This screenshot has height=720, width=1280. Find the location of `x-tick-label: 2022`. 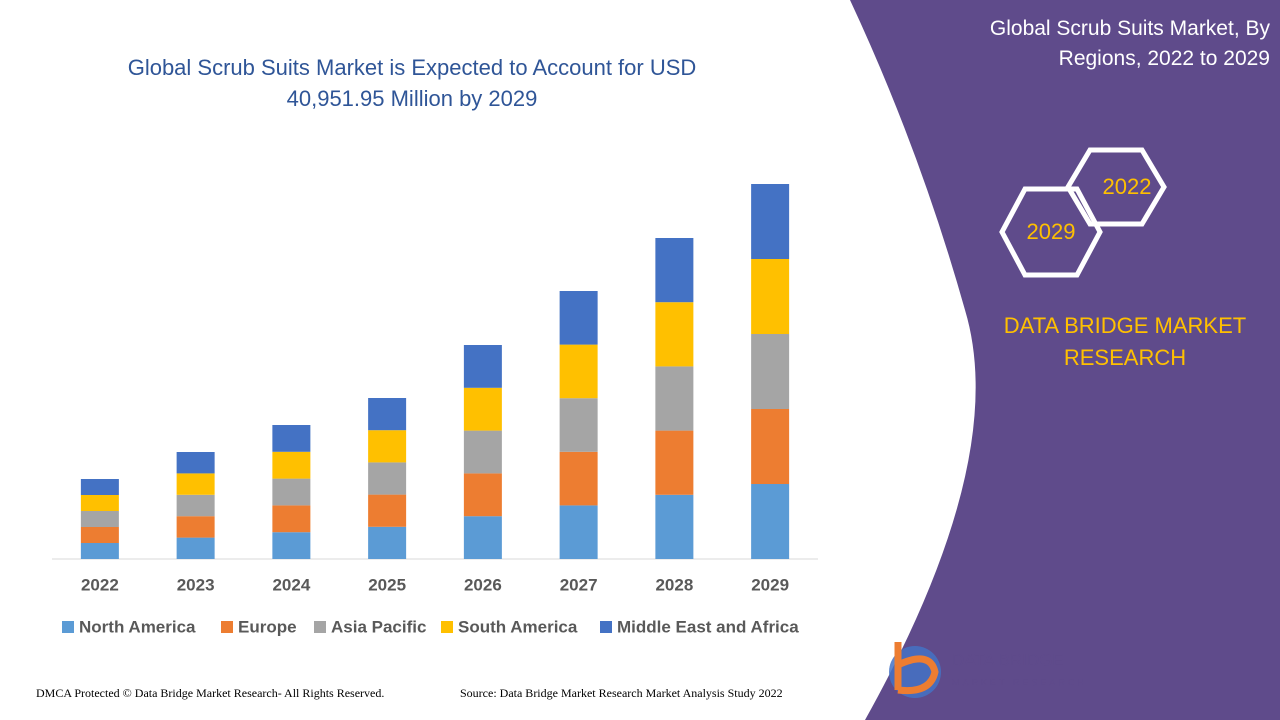

x-tick-label: 2022 is located at coordinates (100, 584).